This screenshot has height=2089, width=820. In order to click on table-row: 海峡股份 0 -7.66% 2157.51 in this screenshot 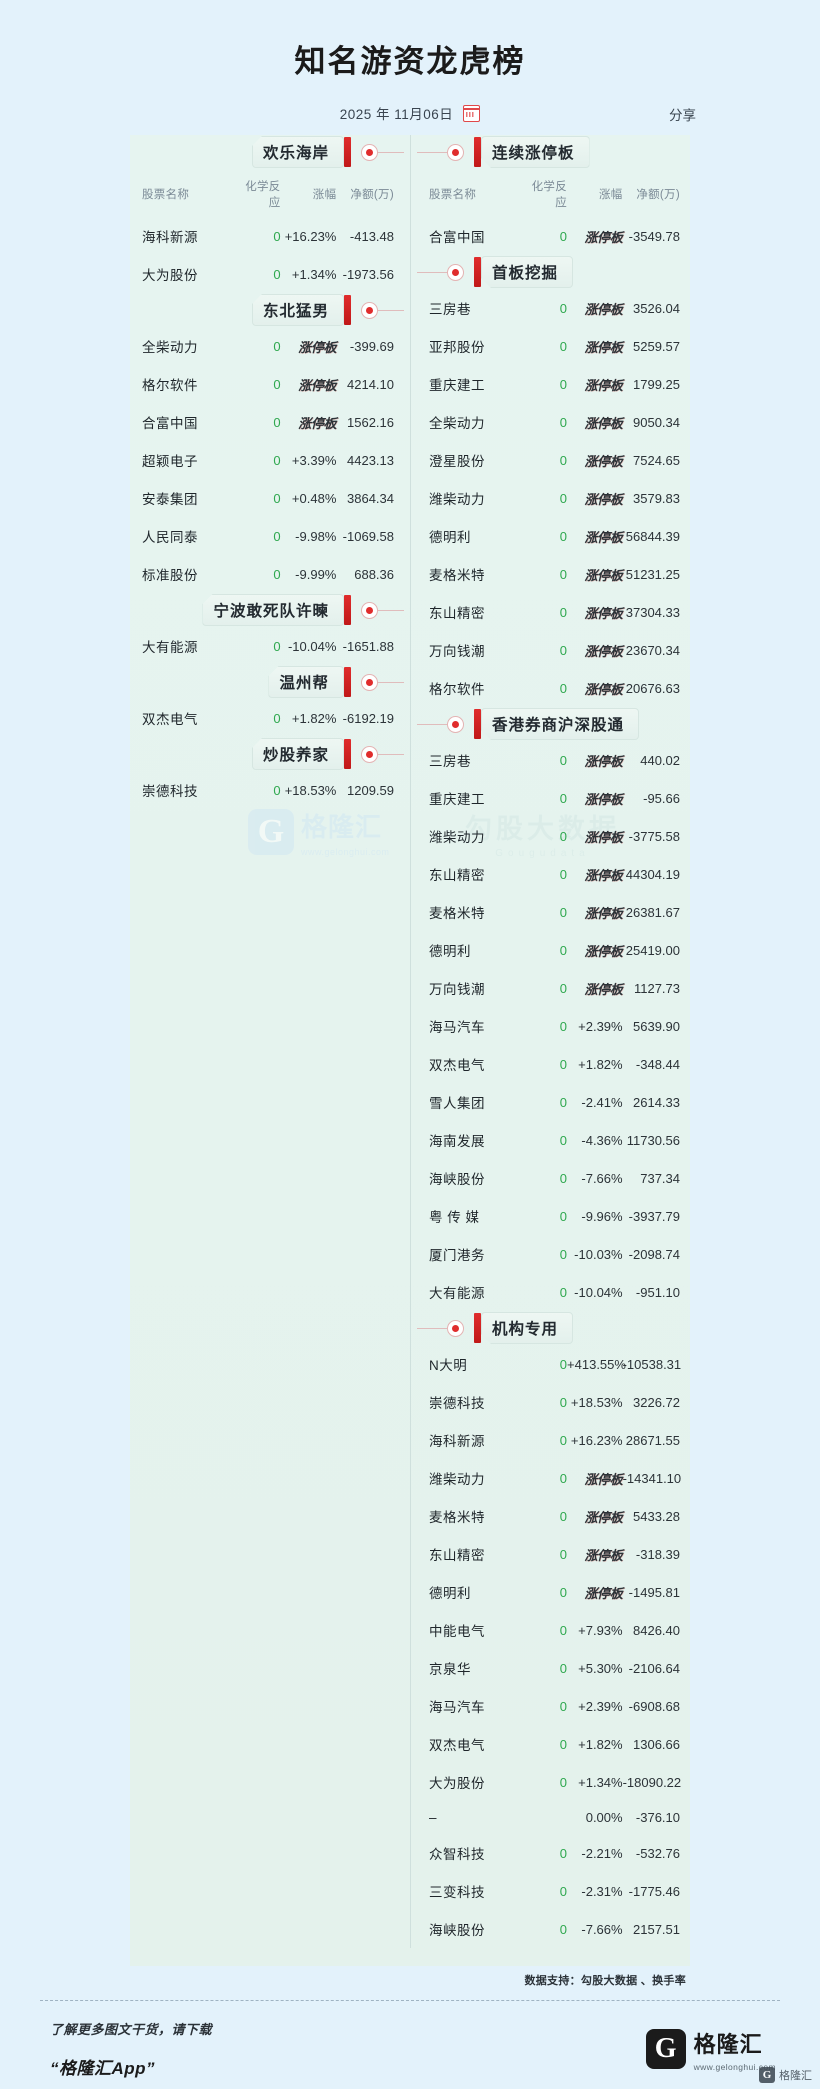, I will do `click(553, 1929)`.